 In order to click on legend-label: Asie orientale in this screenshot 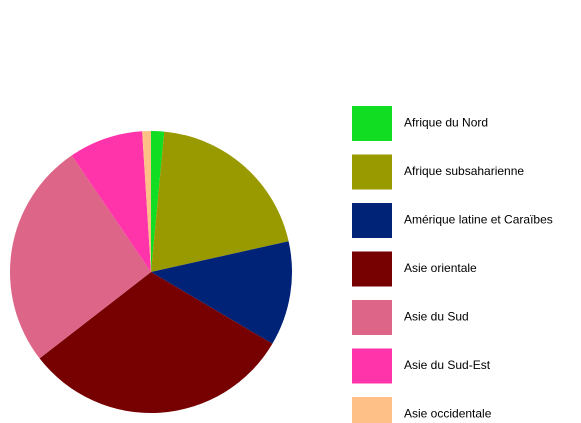, I will do `click(440, 268)`.